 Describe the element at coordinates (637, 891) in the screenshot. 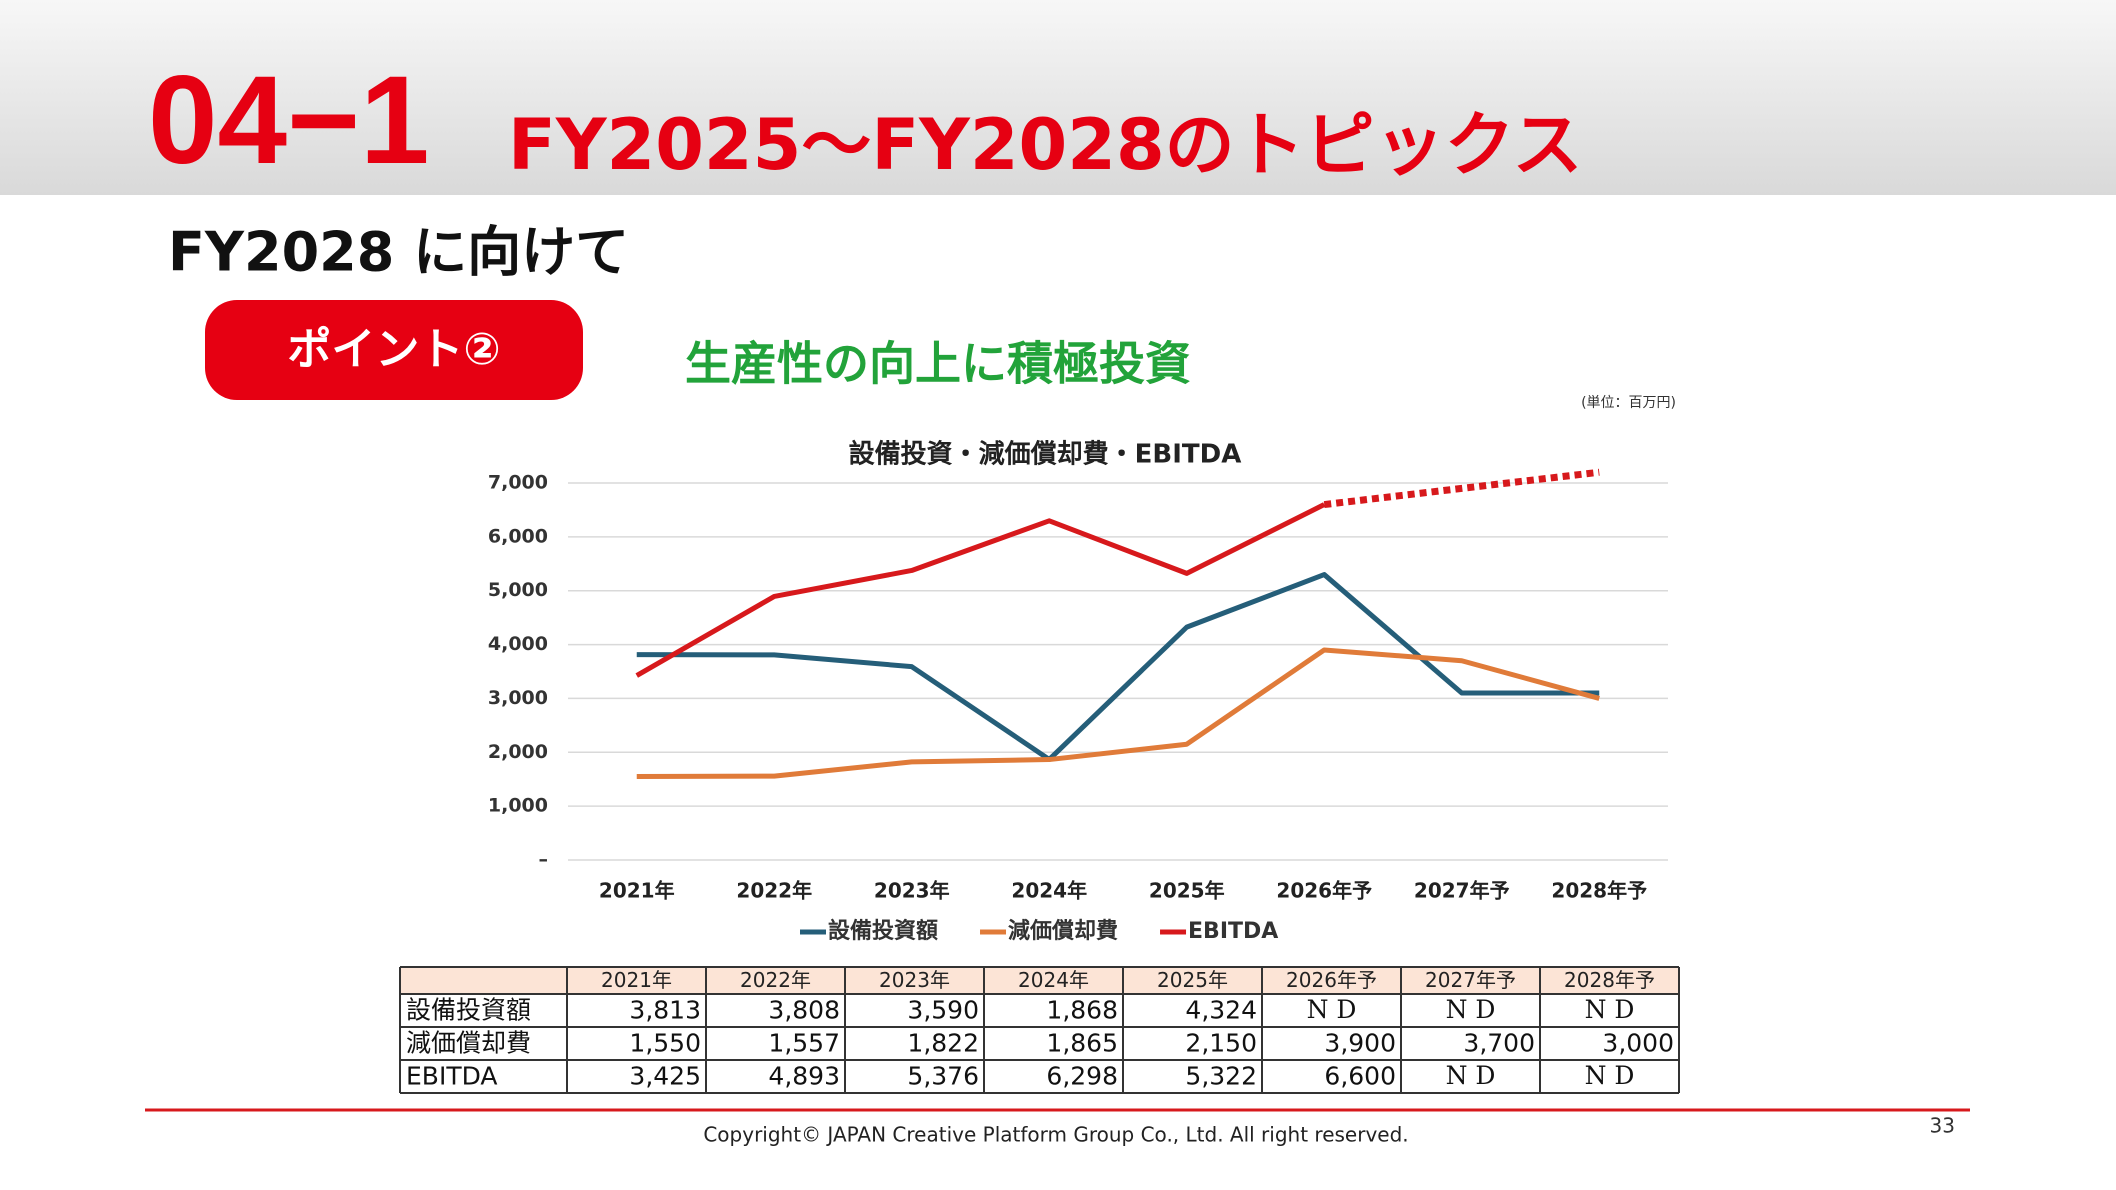

I see `x-tick-label: 2021年` at that location.